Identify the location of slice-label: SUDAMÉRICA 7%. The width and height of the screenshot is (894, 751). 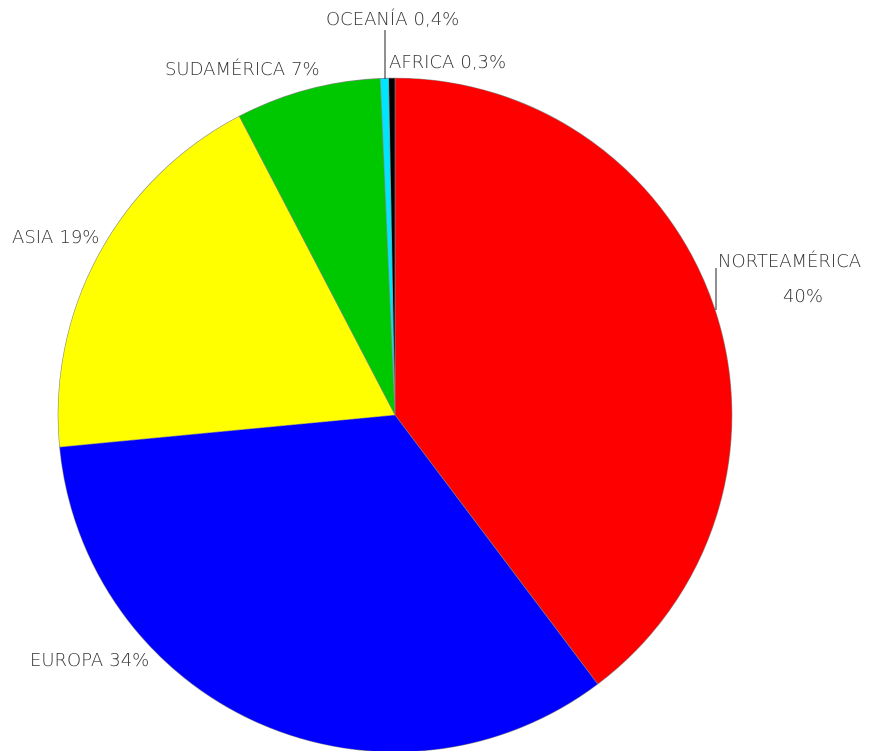
(242, 69).